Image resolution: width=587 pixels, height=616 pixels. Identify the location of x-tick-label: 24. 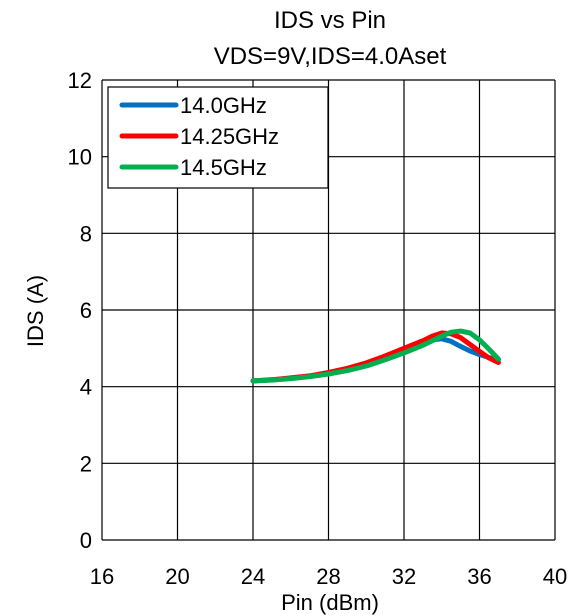
(253, 576).